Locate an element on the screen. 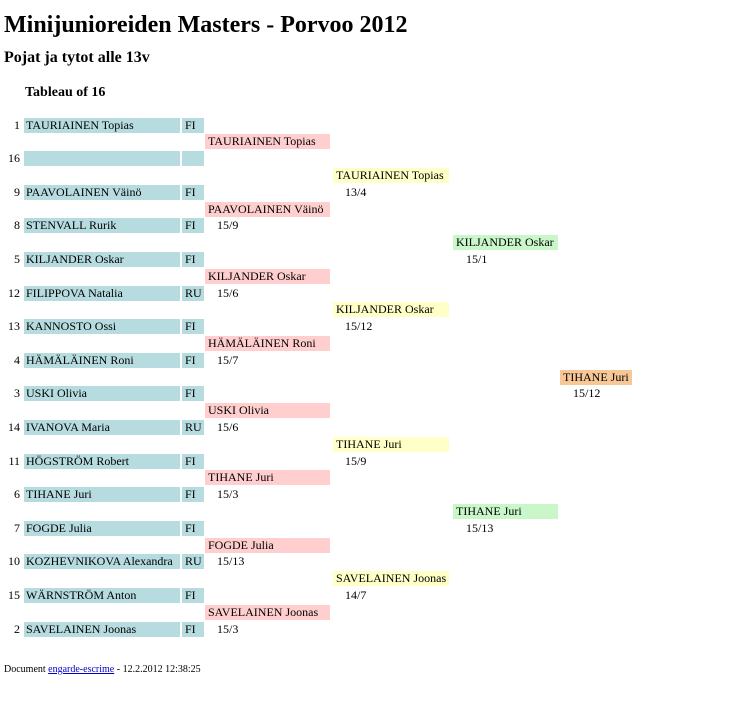 Image resolution: width=732 pixels, height=701 pixels. round-of-8-winner: HÄMÄLÄINEN Roni is located at coordinates (267, 343).